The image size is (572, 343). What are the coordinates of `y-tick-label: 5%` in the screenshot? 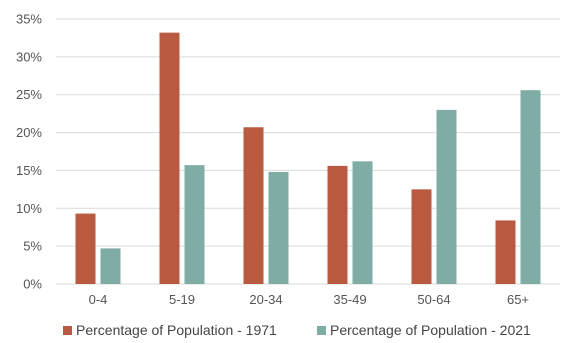 It's located at (32, 246).